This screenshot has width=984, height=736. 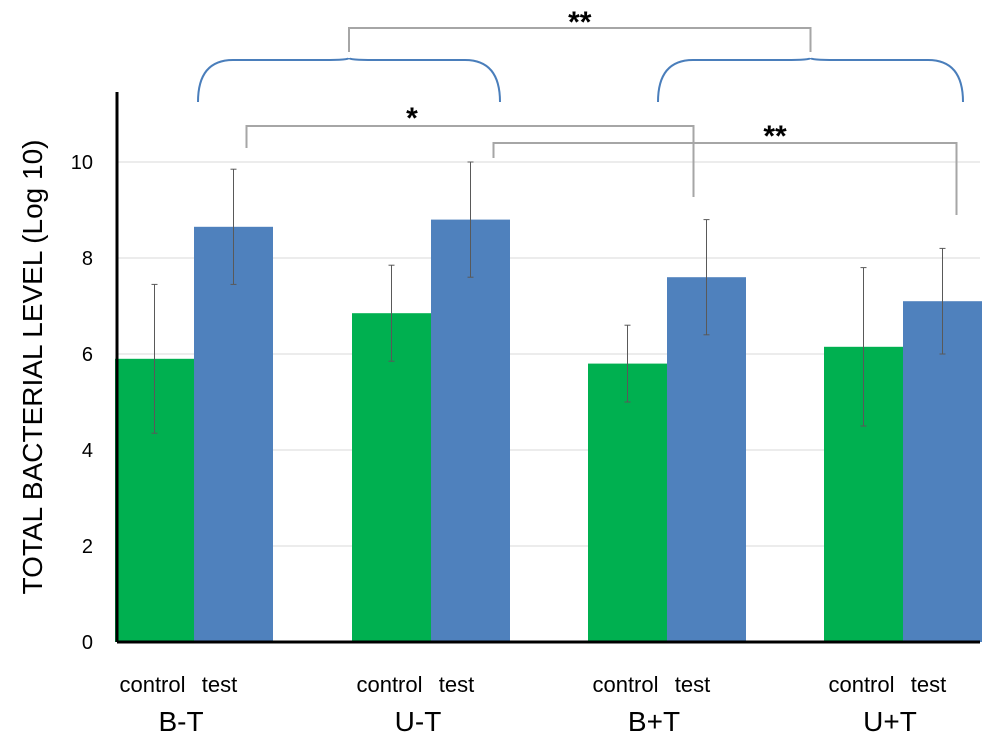 What do you see at coordinates (87, 451) in the screenshot?
I see `y-tick-label: 4` at bounding box center [87, 451].